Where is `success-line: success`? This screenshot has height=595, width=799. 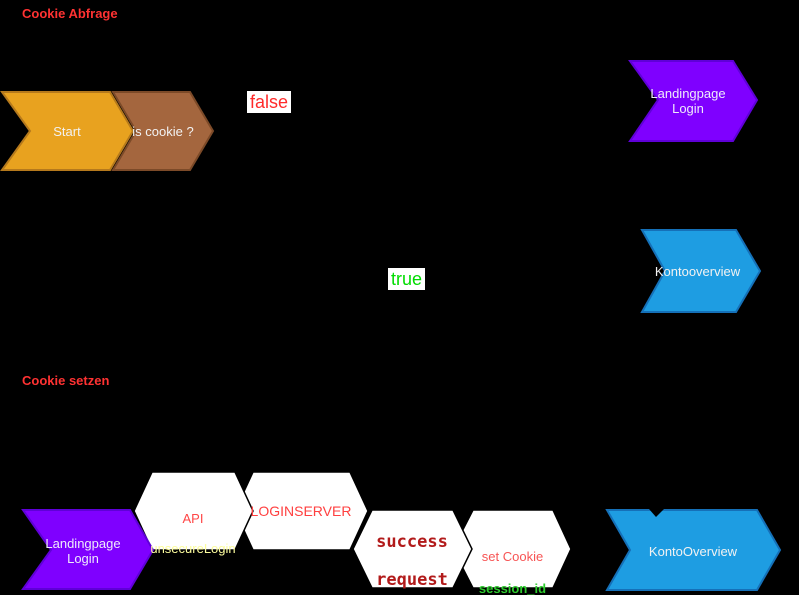
success-line: success is located at coordinates (412, 542).